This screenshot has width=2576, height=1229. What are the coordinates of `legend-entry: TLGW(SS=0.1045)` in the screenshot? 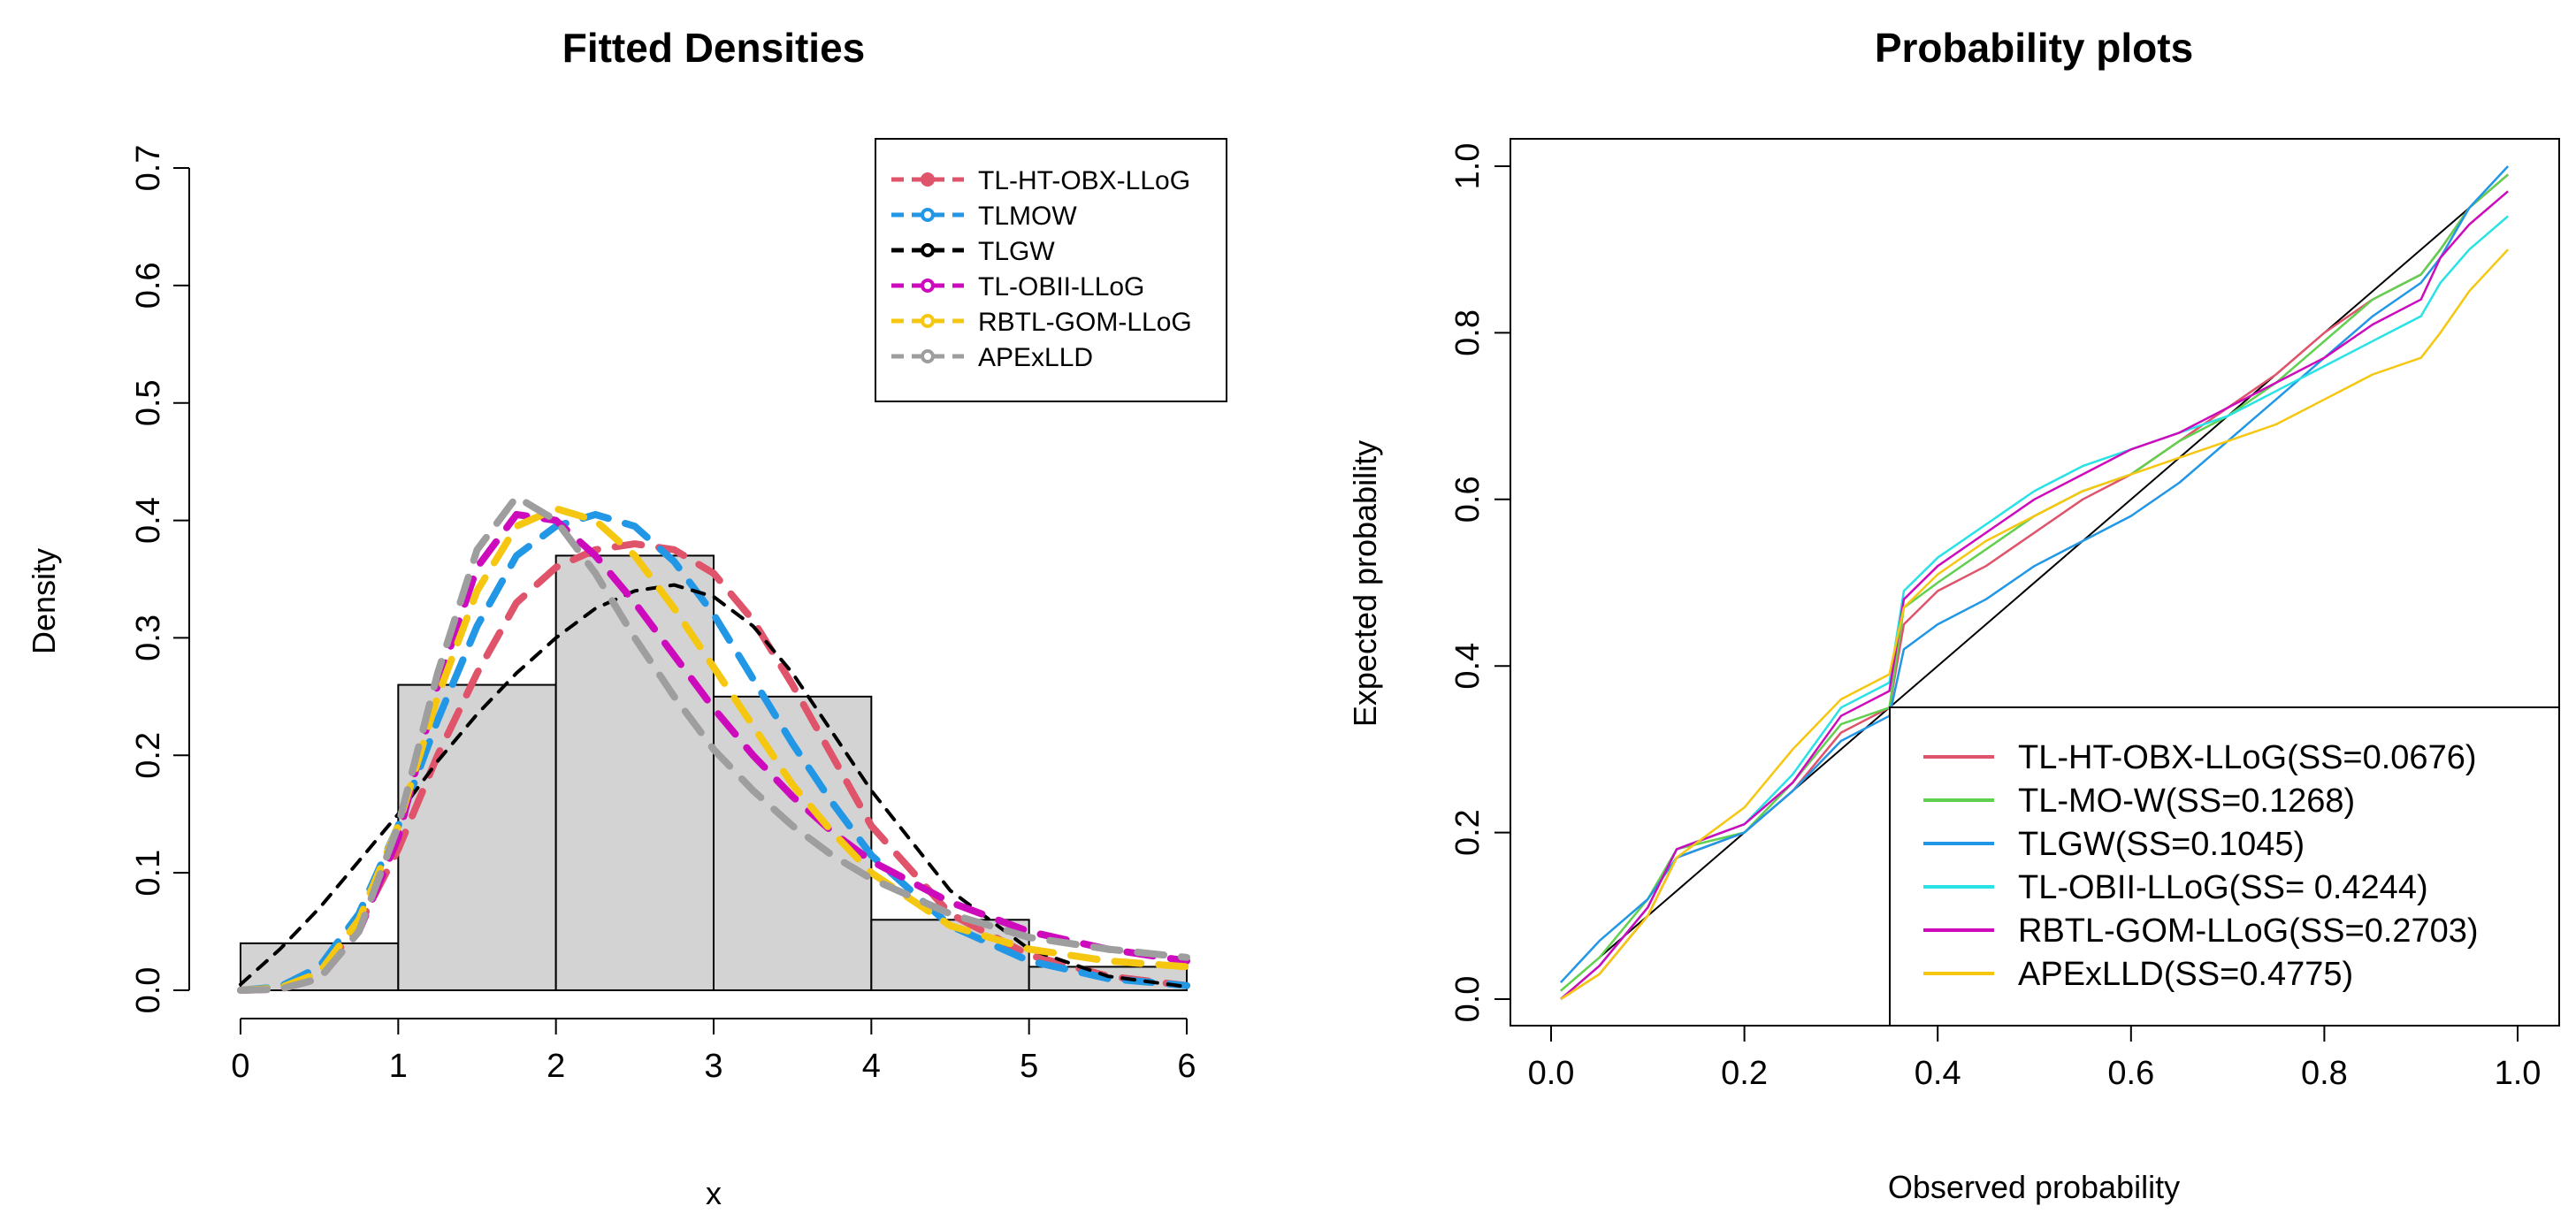 It's located at (2161, 844).